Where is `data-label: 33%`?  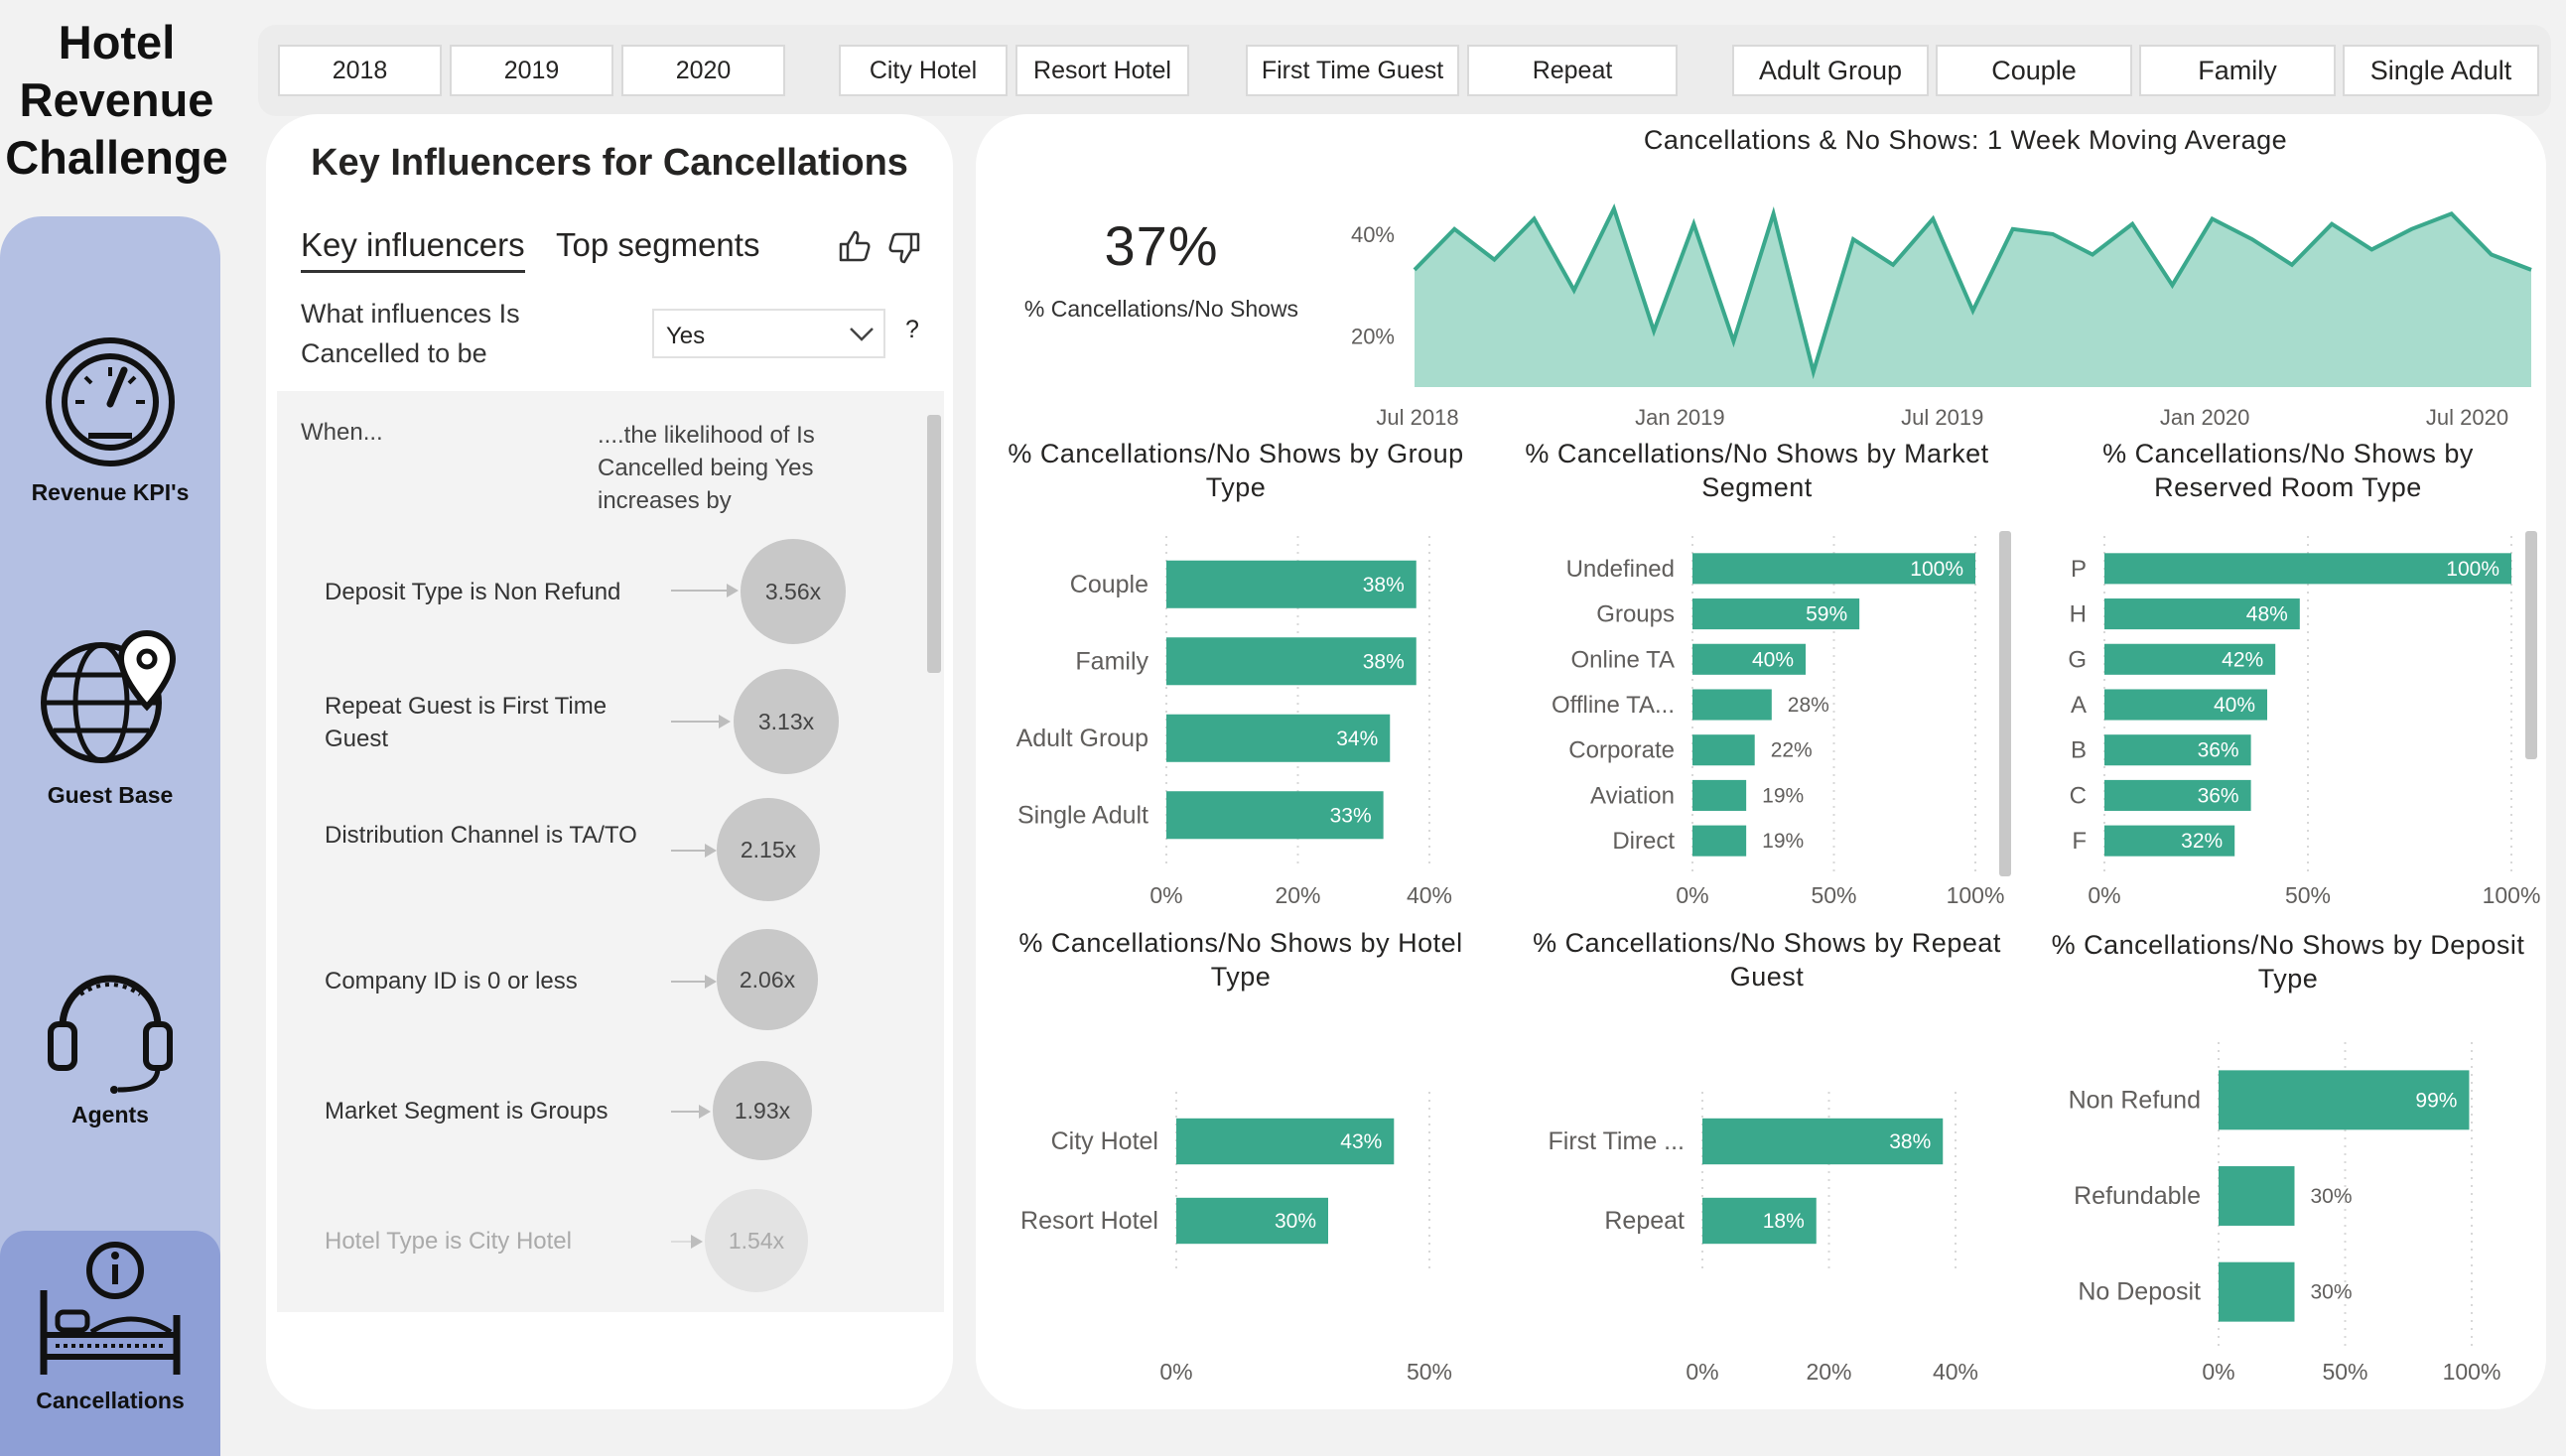 data-label: 33% is located at coordinates (1351, 815).